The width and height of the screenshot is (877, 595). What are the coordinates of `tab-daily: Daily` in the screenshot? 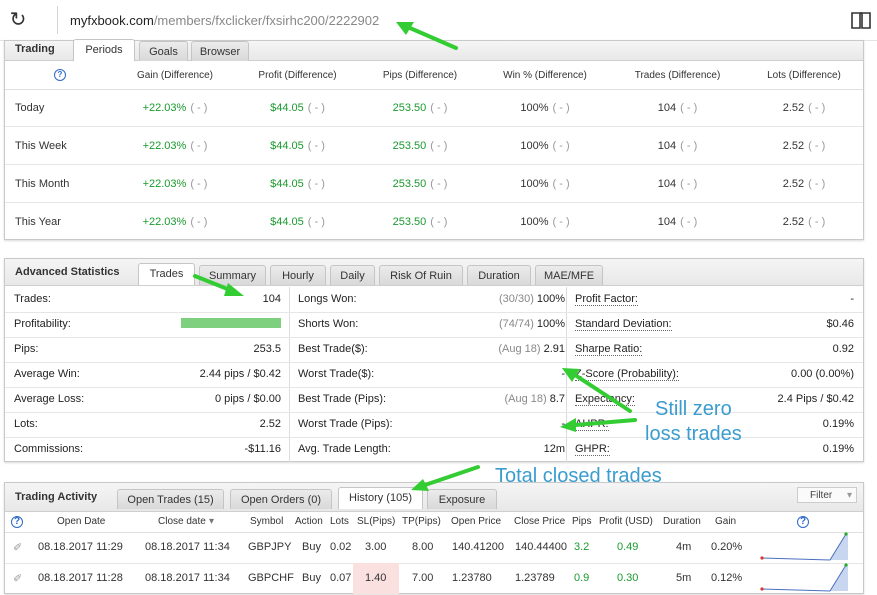 It's located at (352, 275).